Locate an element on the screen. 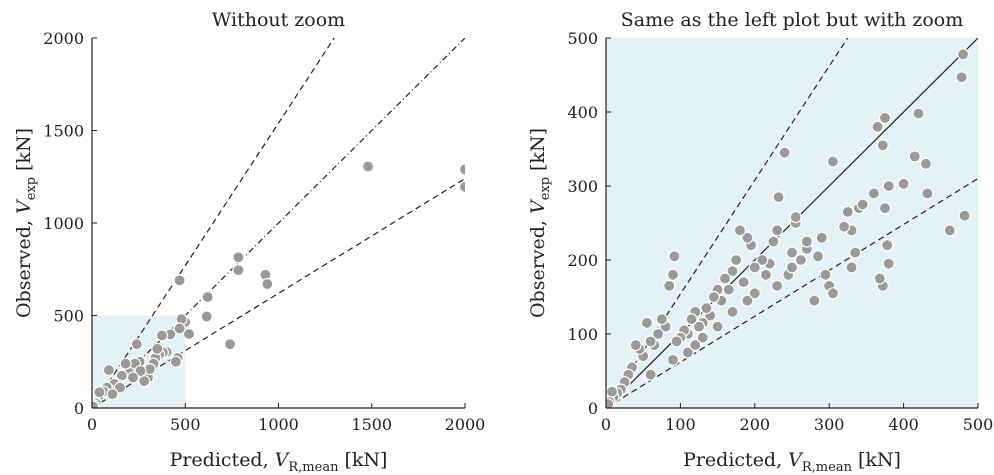 This screenshot has height=475, width=994. x-tick-label: 0 is located at coordinates (606, 424).